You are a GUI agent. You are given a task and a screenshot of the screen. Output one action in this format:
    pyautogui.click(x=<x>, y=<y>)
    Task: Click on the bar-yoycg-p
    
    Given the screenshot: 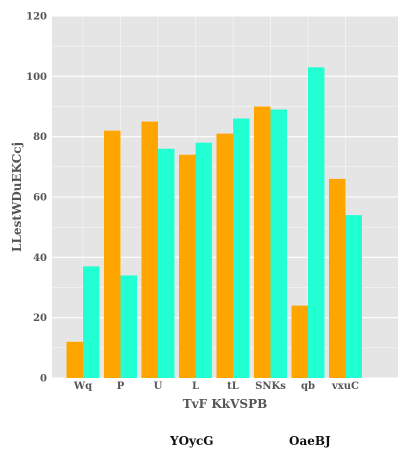 What is the action you would take?
    pyautogui.click(x=112, y=254)
    